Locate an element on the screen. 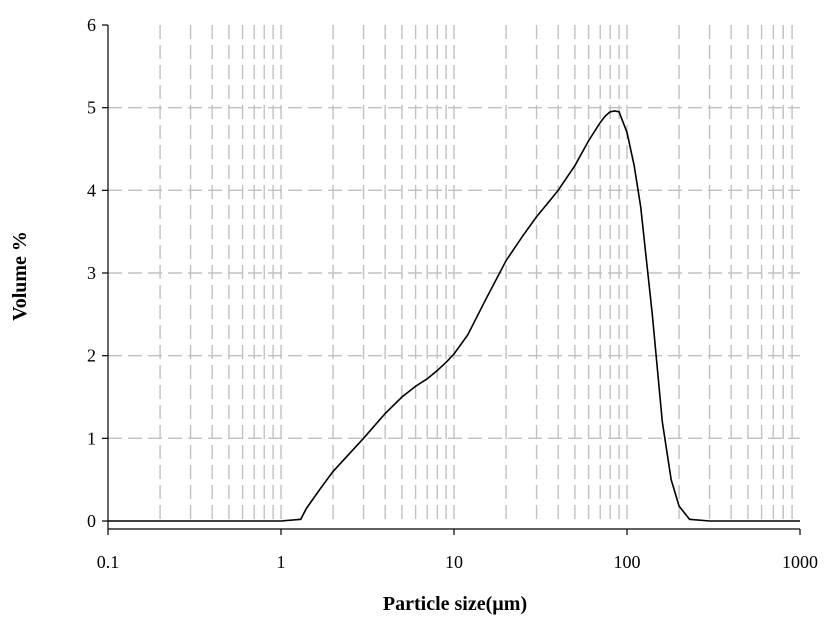  y-tick-label: 1 is located at coordinates (91, 438).